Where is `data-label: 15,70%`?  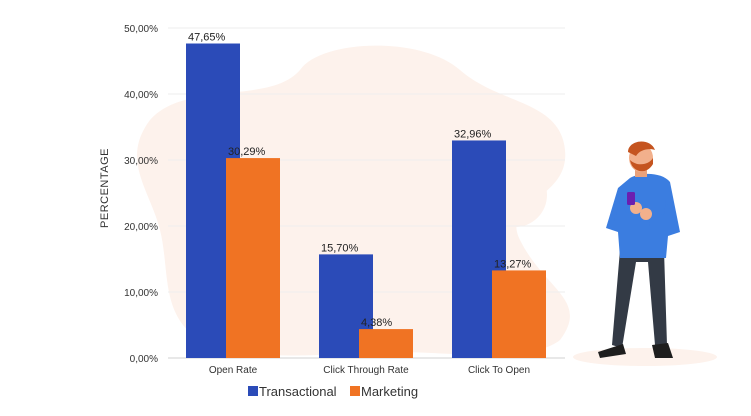 data-label: 15,70% is located at coordinates (340, 248).